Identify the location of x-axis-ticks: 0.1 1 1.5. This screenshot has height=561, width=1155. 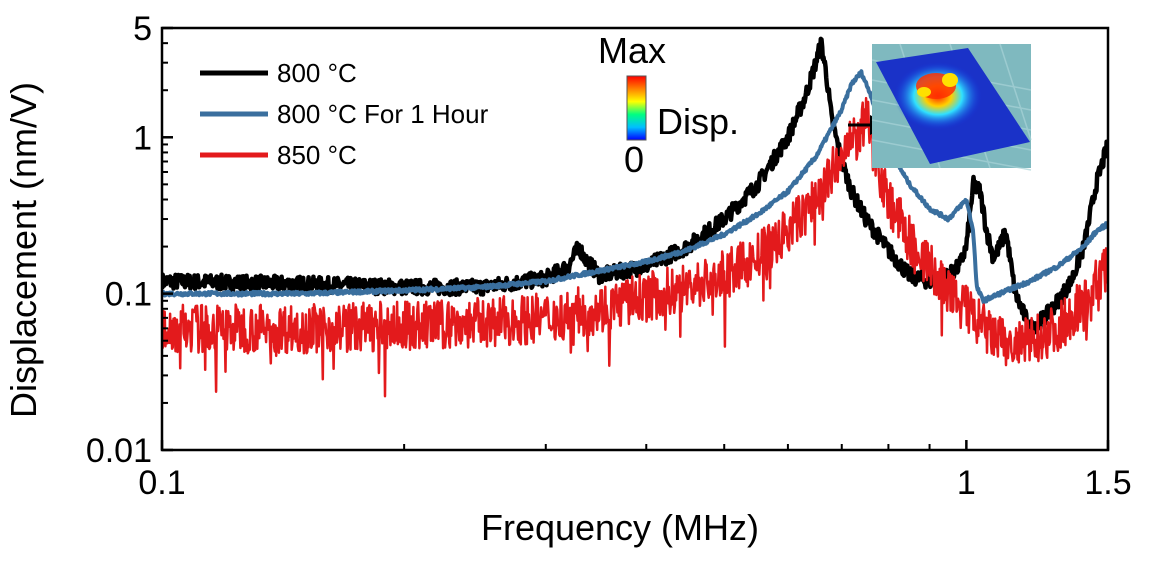
(635, 471).